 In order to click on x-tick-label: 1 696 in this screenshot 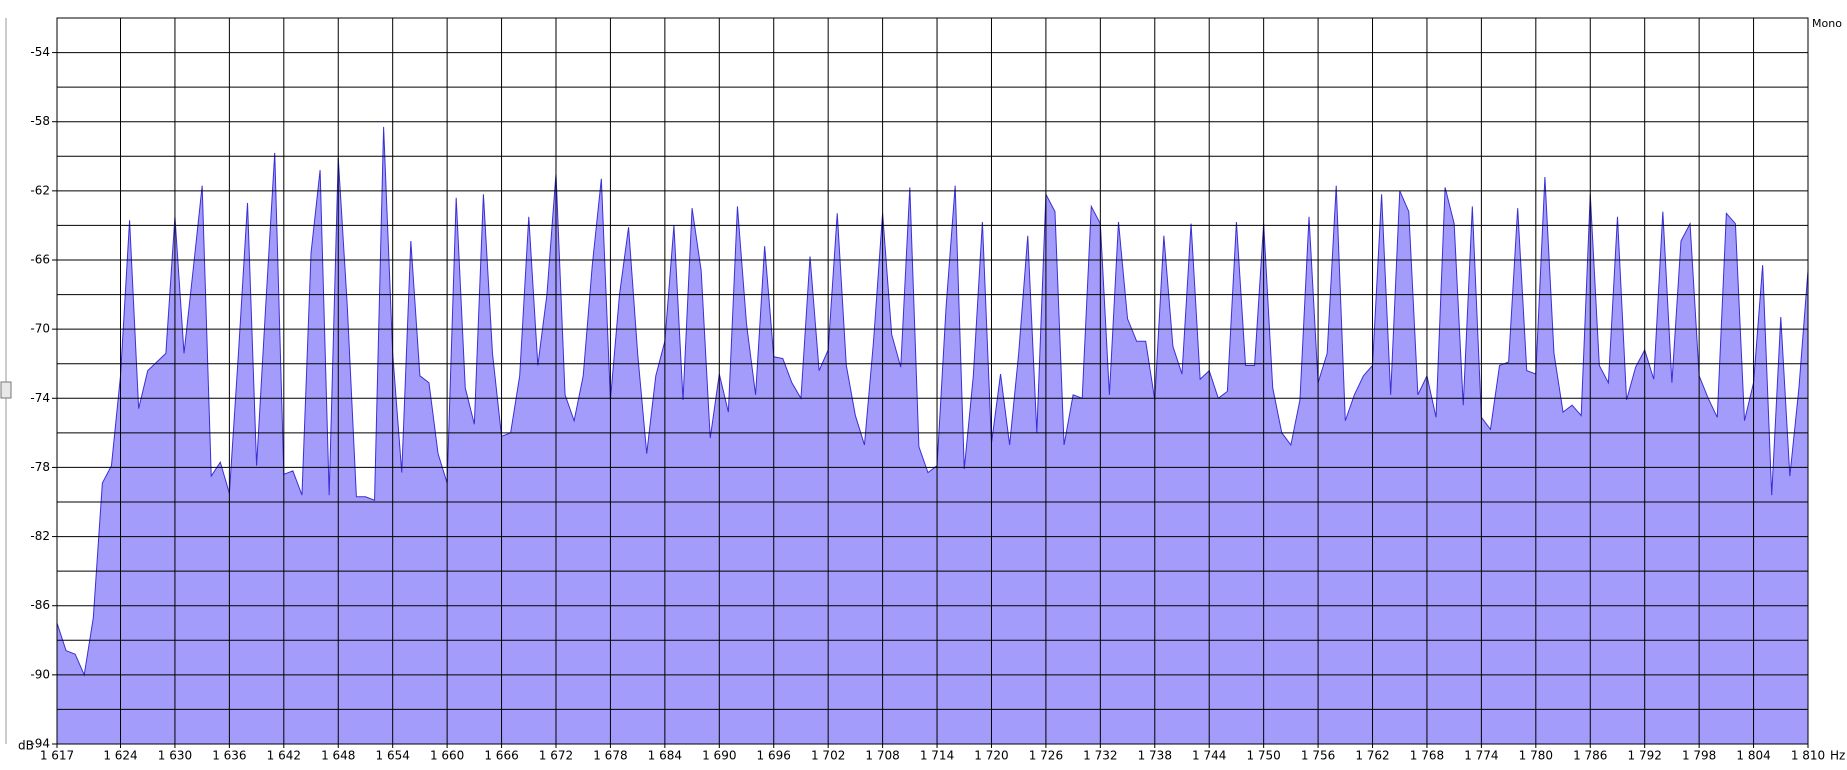, I will do `click(774, 756)`.